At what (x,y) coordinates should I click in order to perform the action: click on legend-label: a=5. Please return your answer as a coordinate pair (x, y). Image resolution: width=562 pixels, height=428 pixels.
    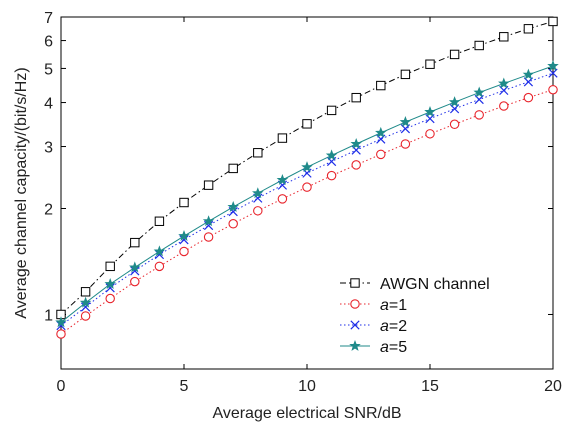
    Looking at the image, I should click on (393, 347).